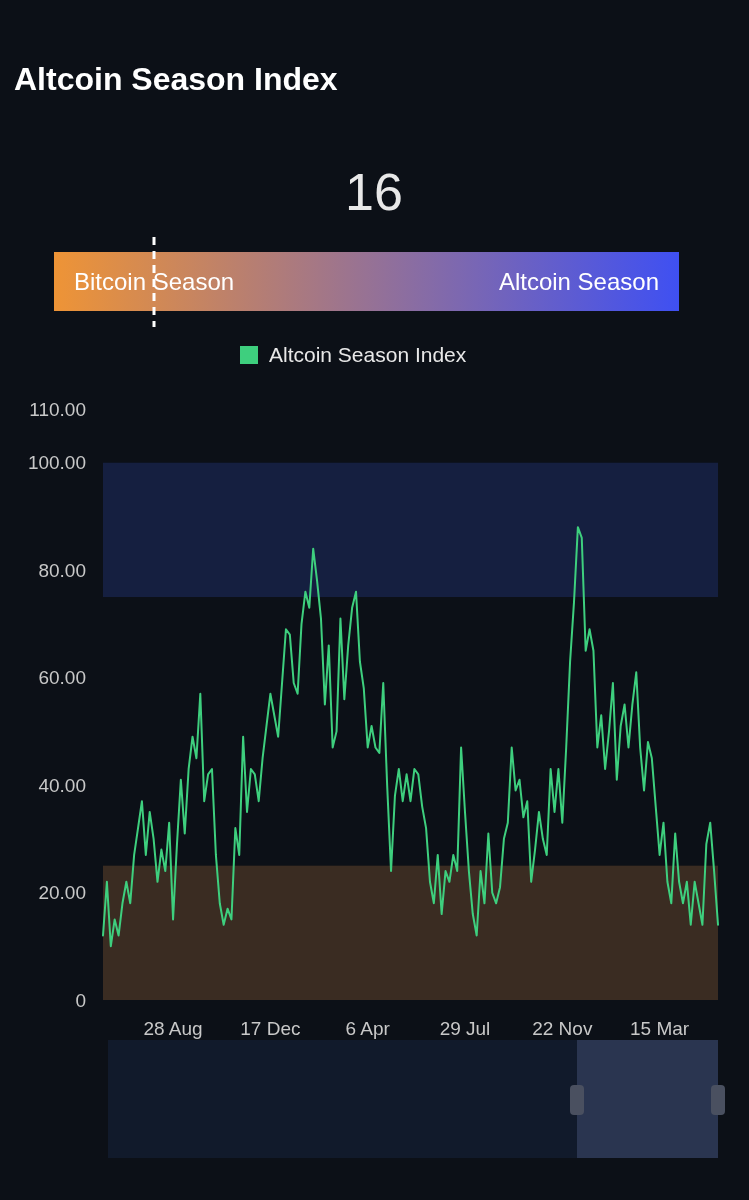 The width and height of the screenshot is (749, 1200). I want to click on y-tick-label: 80.00, so click(62, 570).